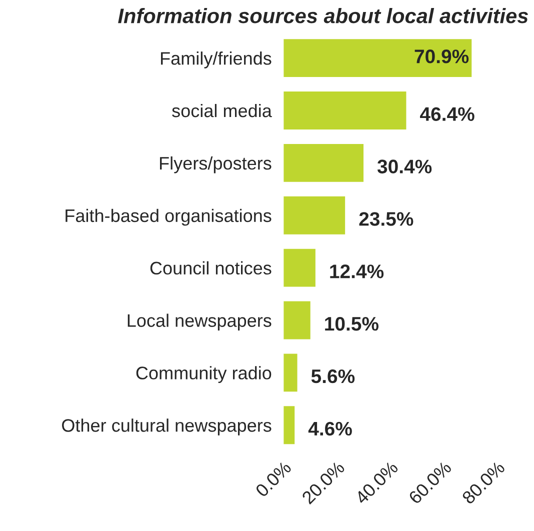 The width and height of the screenshot is (534, 531). I want to click on y-tick-label: Other cultural newspapers, so click(167, 427).